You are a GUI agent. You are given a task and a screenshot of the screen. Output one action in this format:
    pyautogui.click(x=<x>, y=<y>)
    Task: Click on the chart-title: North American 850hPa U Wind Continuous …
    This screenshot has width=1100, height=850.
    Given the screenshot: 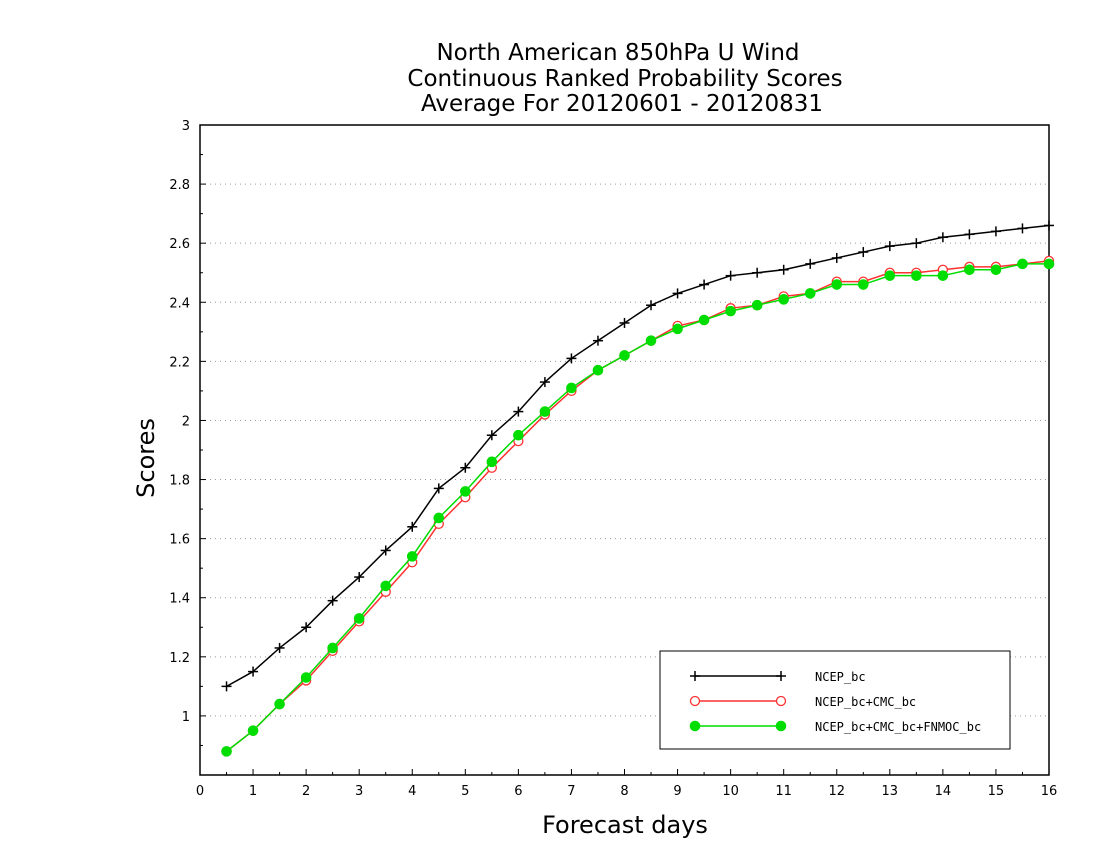 What is the action you would take?
    pyautogui.click(x=624, y=78)
    